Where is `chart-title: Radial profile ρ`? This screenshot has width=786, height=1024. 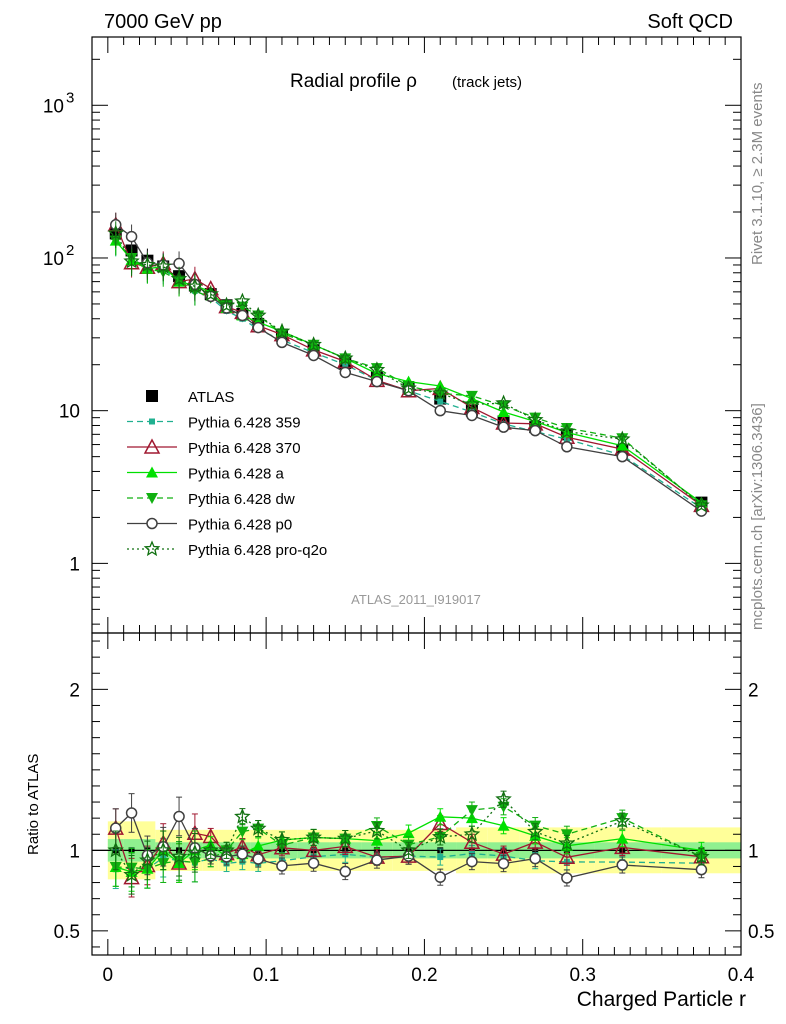 chart-title: Radial profile ρ is located at coordinates (353, 81).